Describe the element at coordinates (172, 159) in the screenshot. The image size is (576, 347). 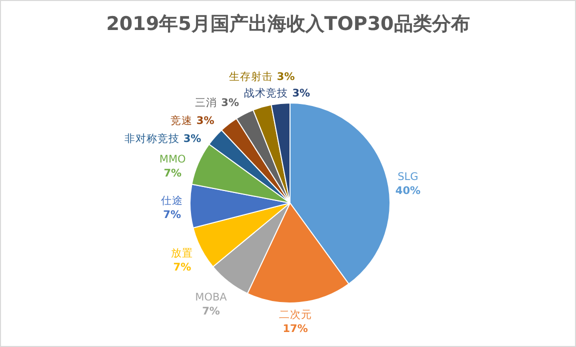
I see `slice-label: MMO` at that location.